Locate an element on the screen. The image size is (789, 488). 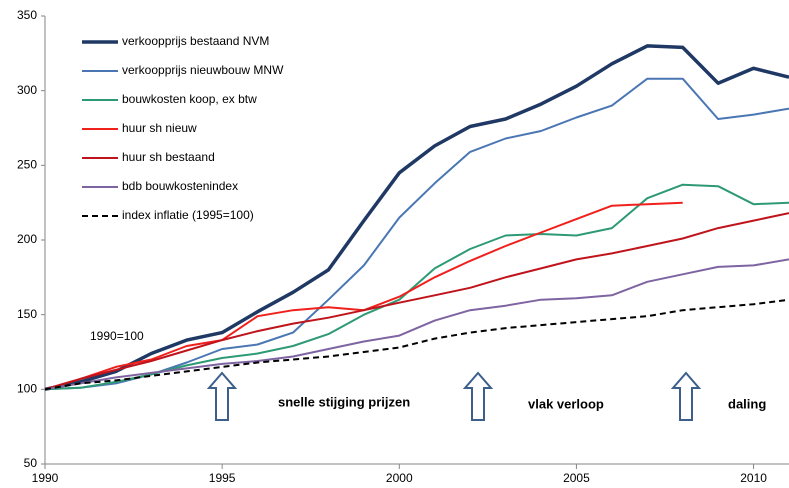
x-tick-label: 1995 is located at coordinates (222, 478).